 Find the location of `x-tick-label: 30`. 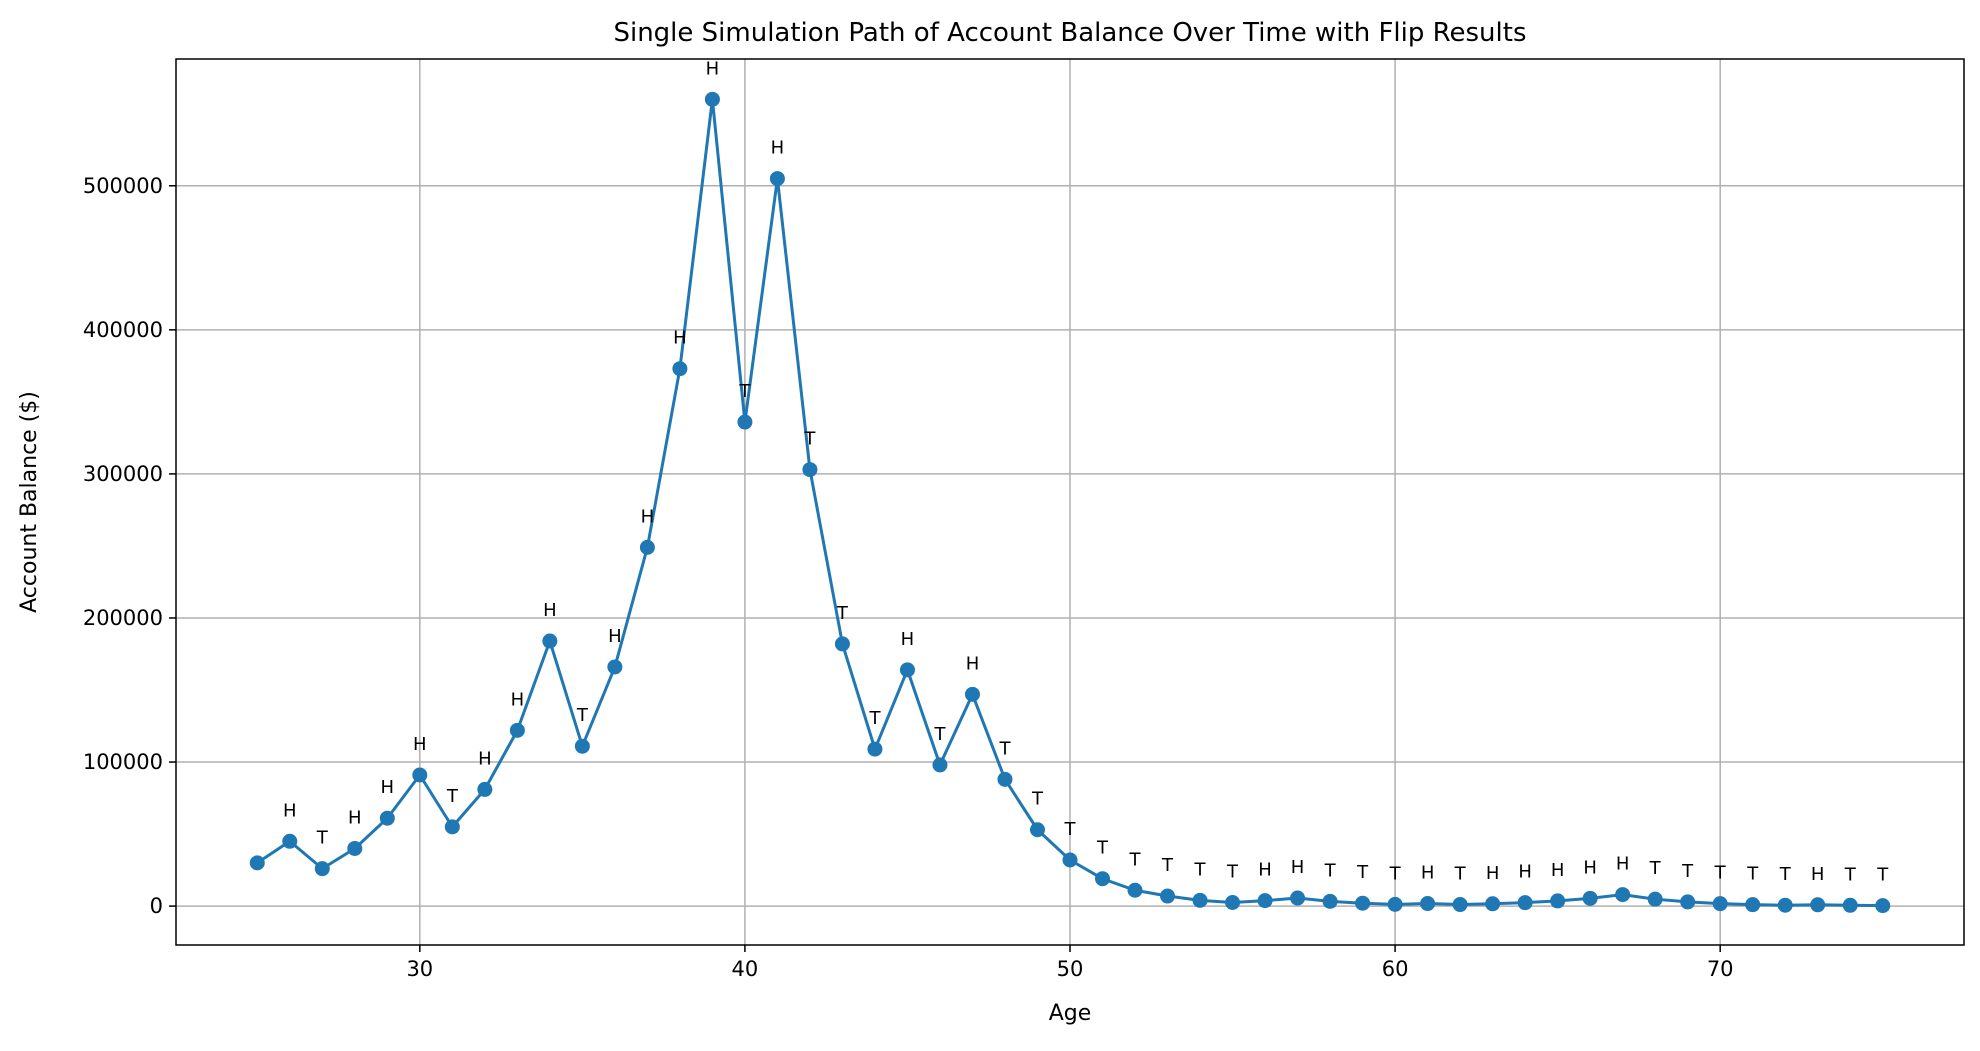

x-tick-label: 30 is located at coordinates (419, 969).